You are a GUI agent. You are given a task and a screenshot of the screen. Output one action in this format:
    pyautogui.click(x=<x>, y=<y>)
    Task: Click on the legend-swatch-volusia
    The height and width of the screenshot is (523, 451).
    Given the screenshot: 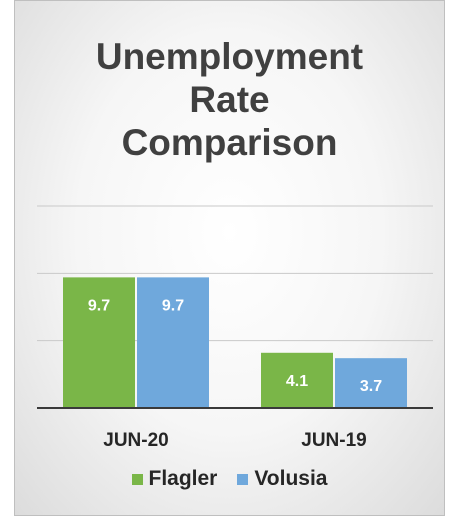 What is the action you would take?
    pyautogui.click(x=243, y=479)
    